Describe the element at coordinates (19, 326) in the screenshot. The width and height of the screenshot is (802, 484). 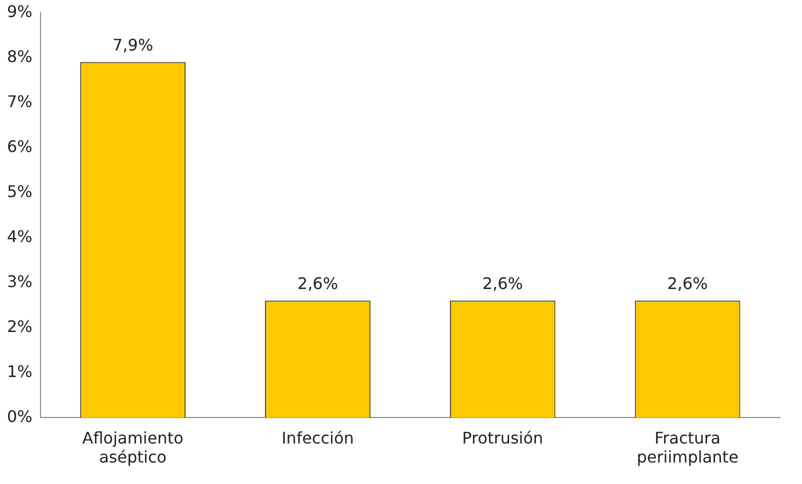
I see `y-tick-label: 2%` at that location.